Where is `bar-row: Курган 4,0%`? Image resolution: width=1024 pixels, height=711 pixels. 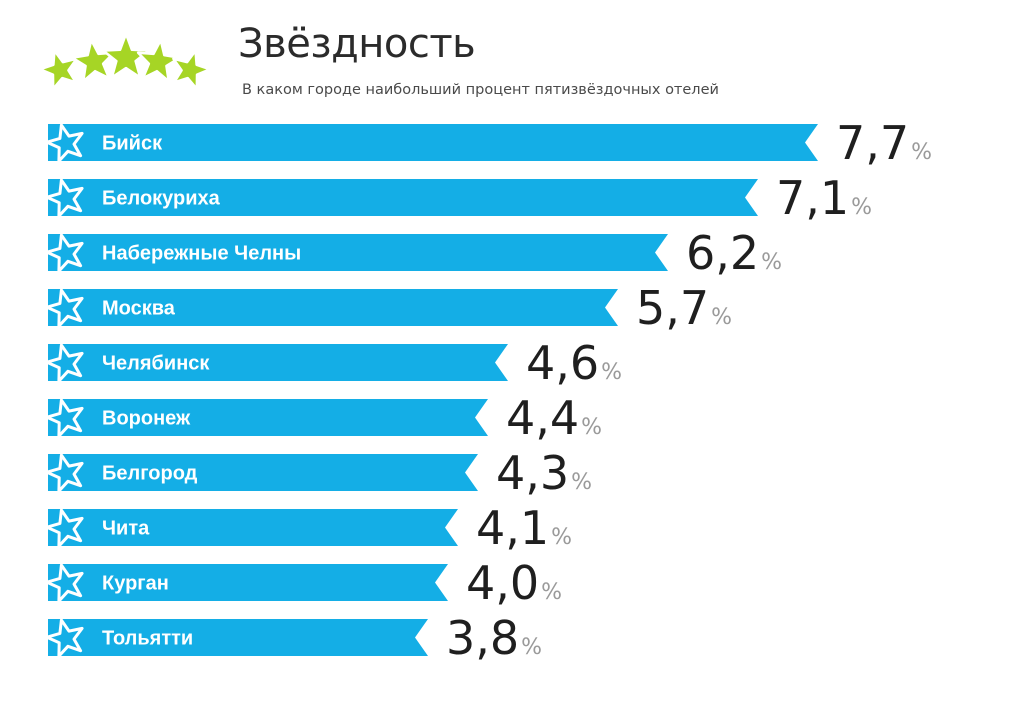
bar-row: Курган 4,0% is located at coordinates (303, 583).